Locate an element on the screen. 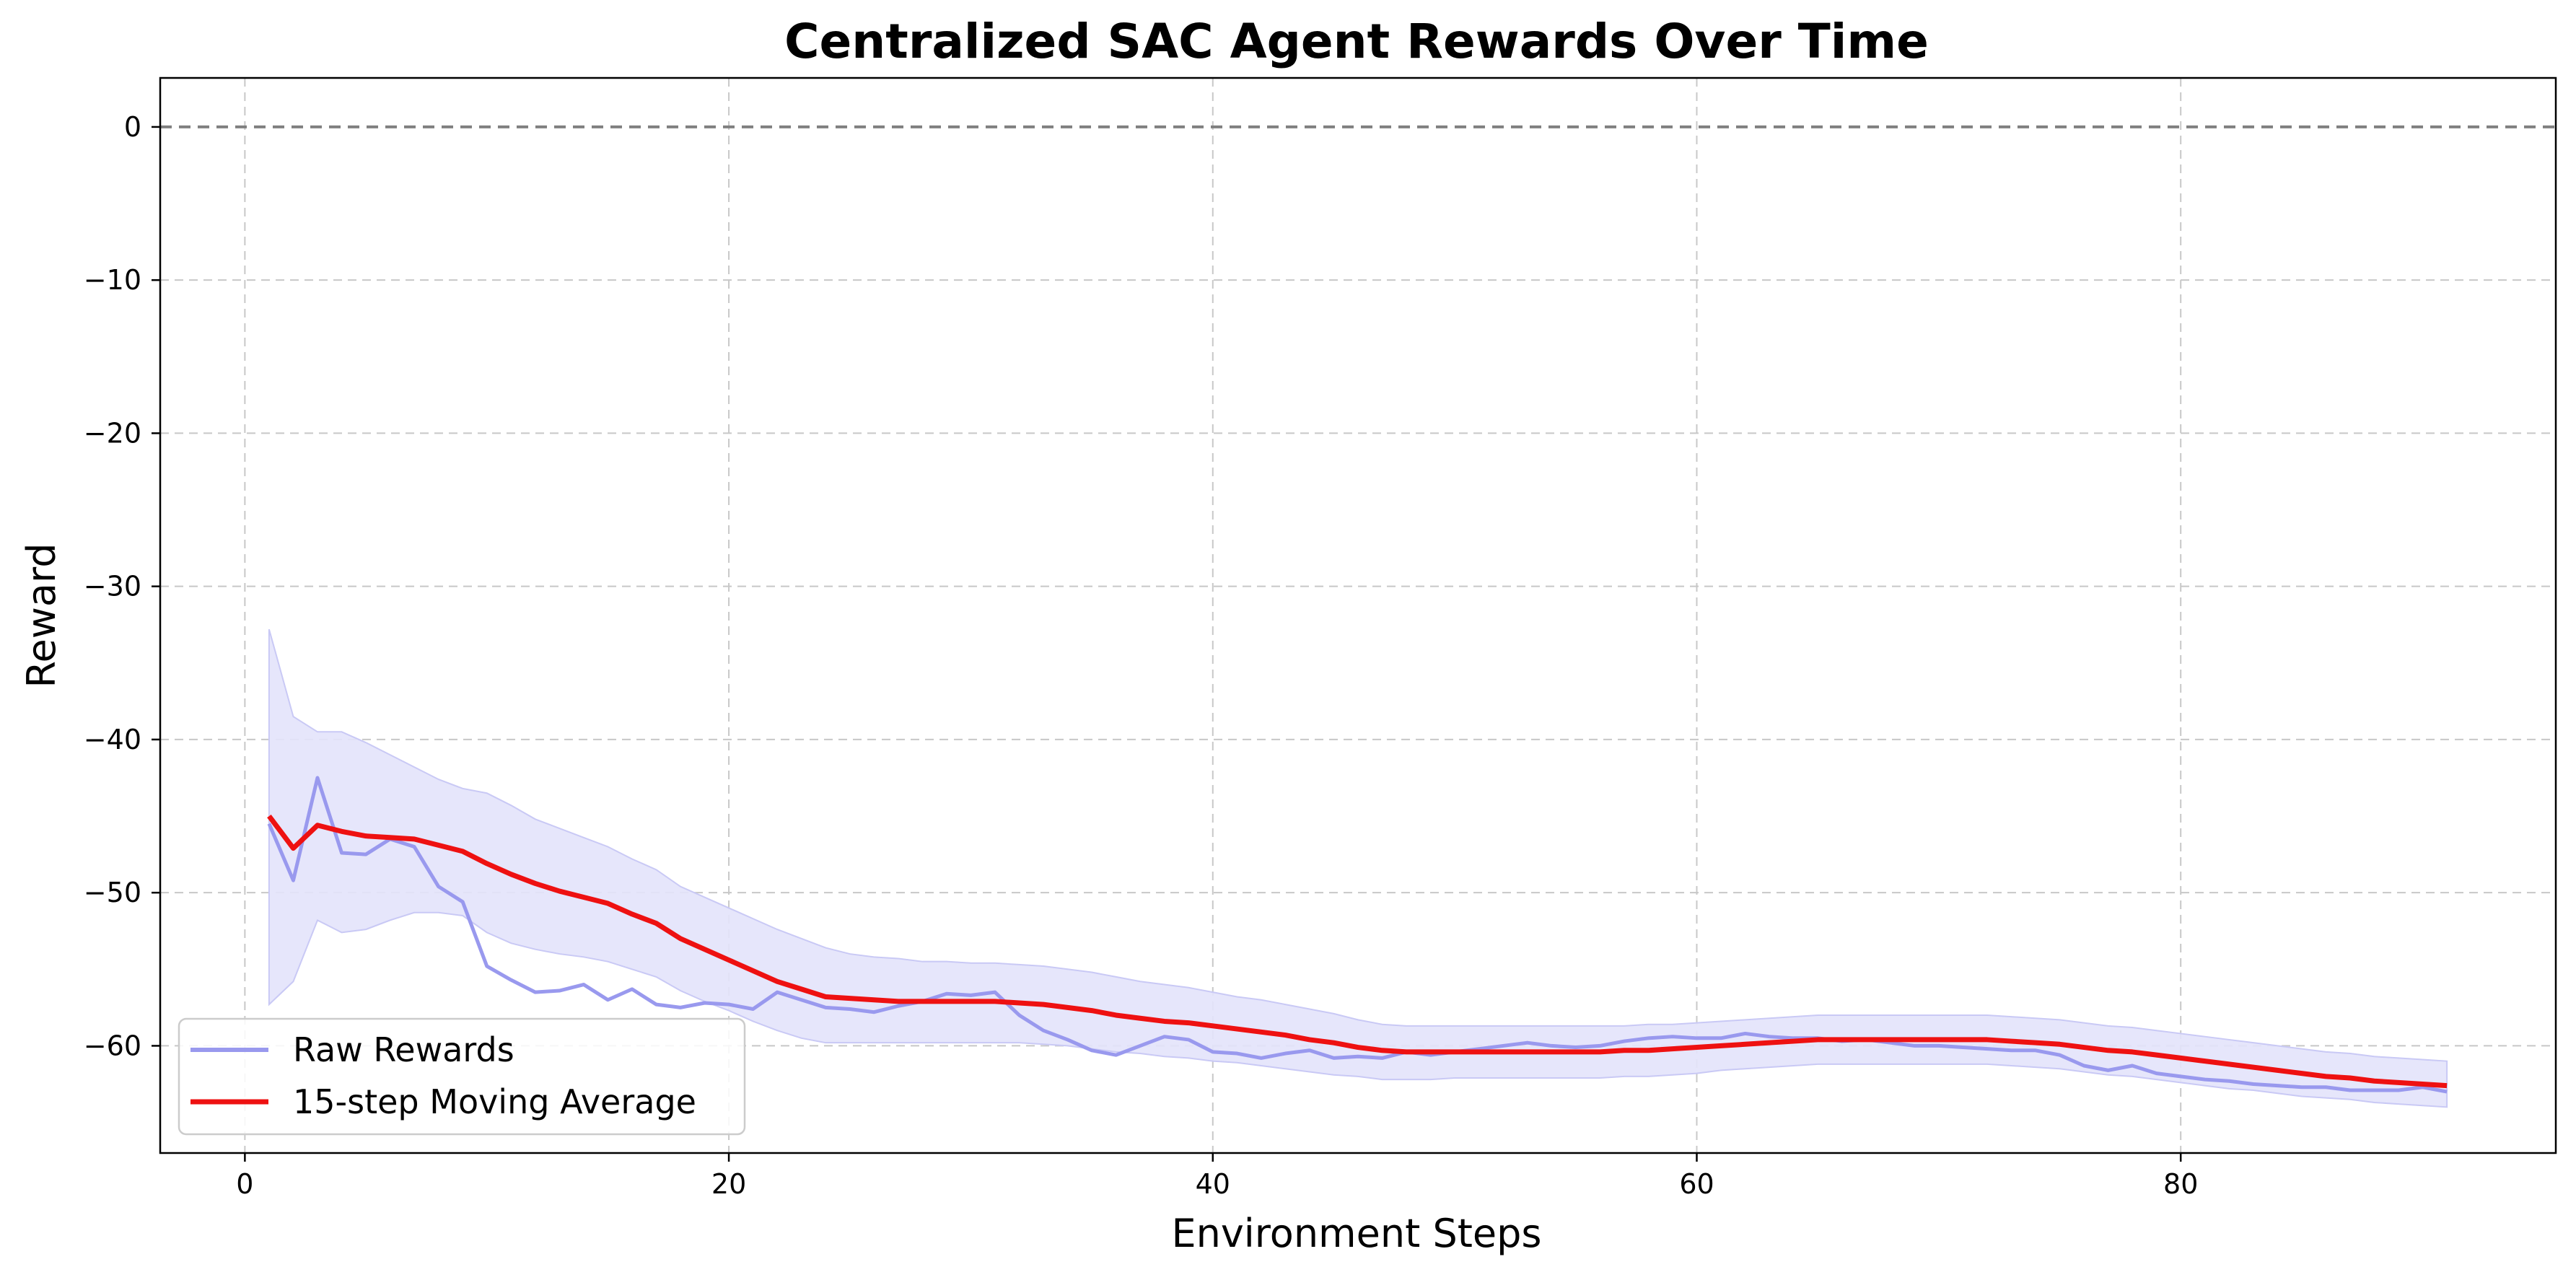 Image resolution: width=2576 pixels, height=1280 pixels. legend-box is located at coordinates (462, 1076).